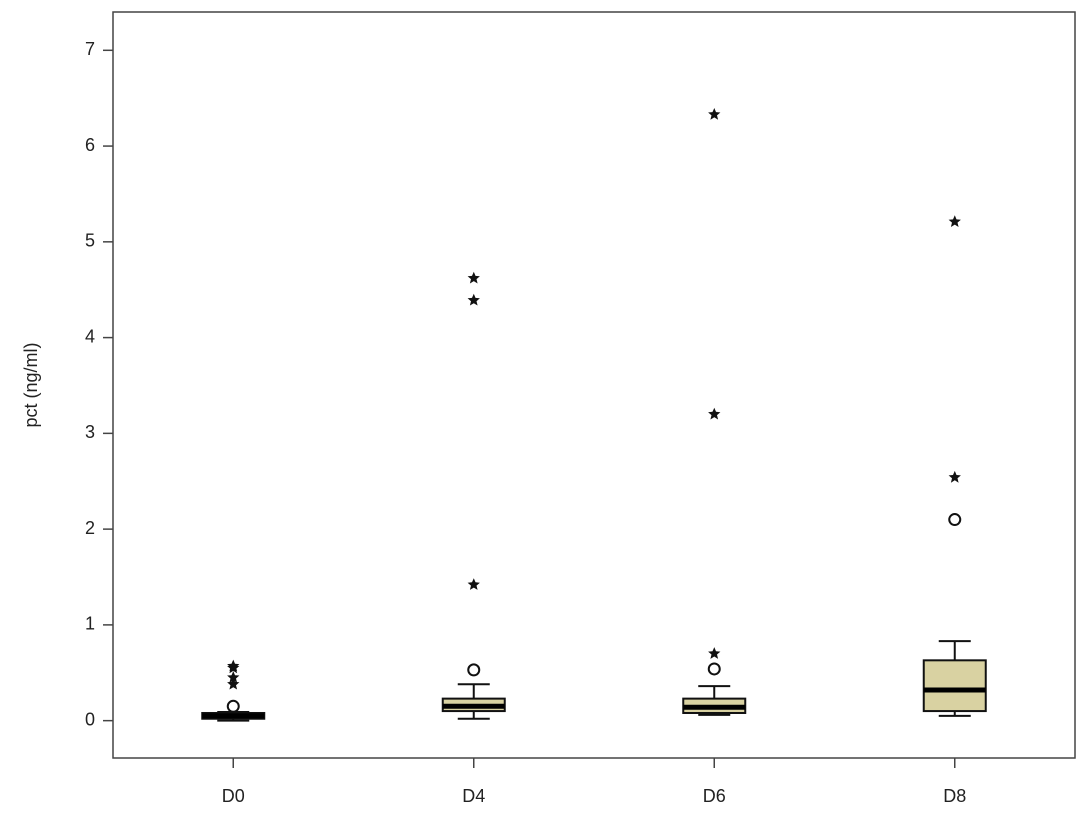  Describe the element at coordinates (90, 528) in the screenshot. I see `y-tick-label: 2` at that location.